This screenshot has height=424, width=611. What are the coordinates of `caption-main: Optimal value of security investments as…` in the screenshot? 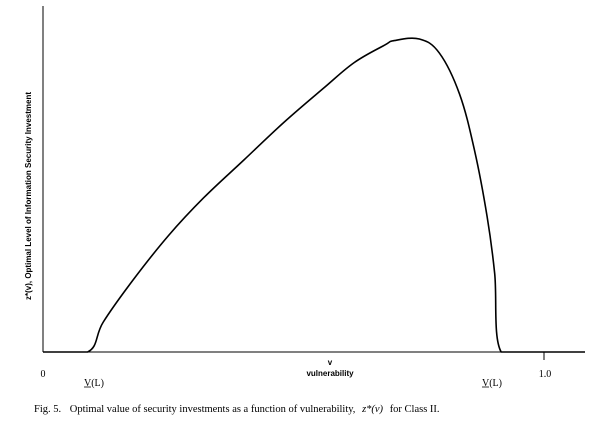 It's located at (213, 409).